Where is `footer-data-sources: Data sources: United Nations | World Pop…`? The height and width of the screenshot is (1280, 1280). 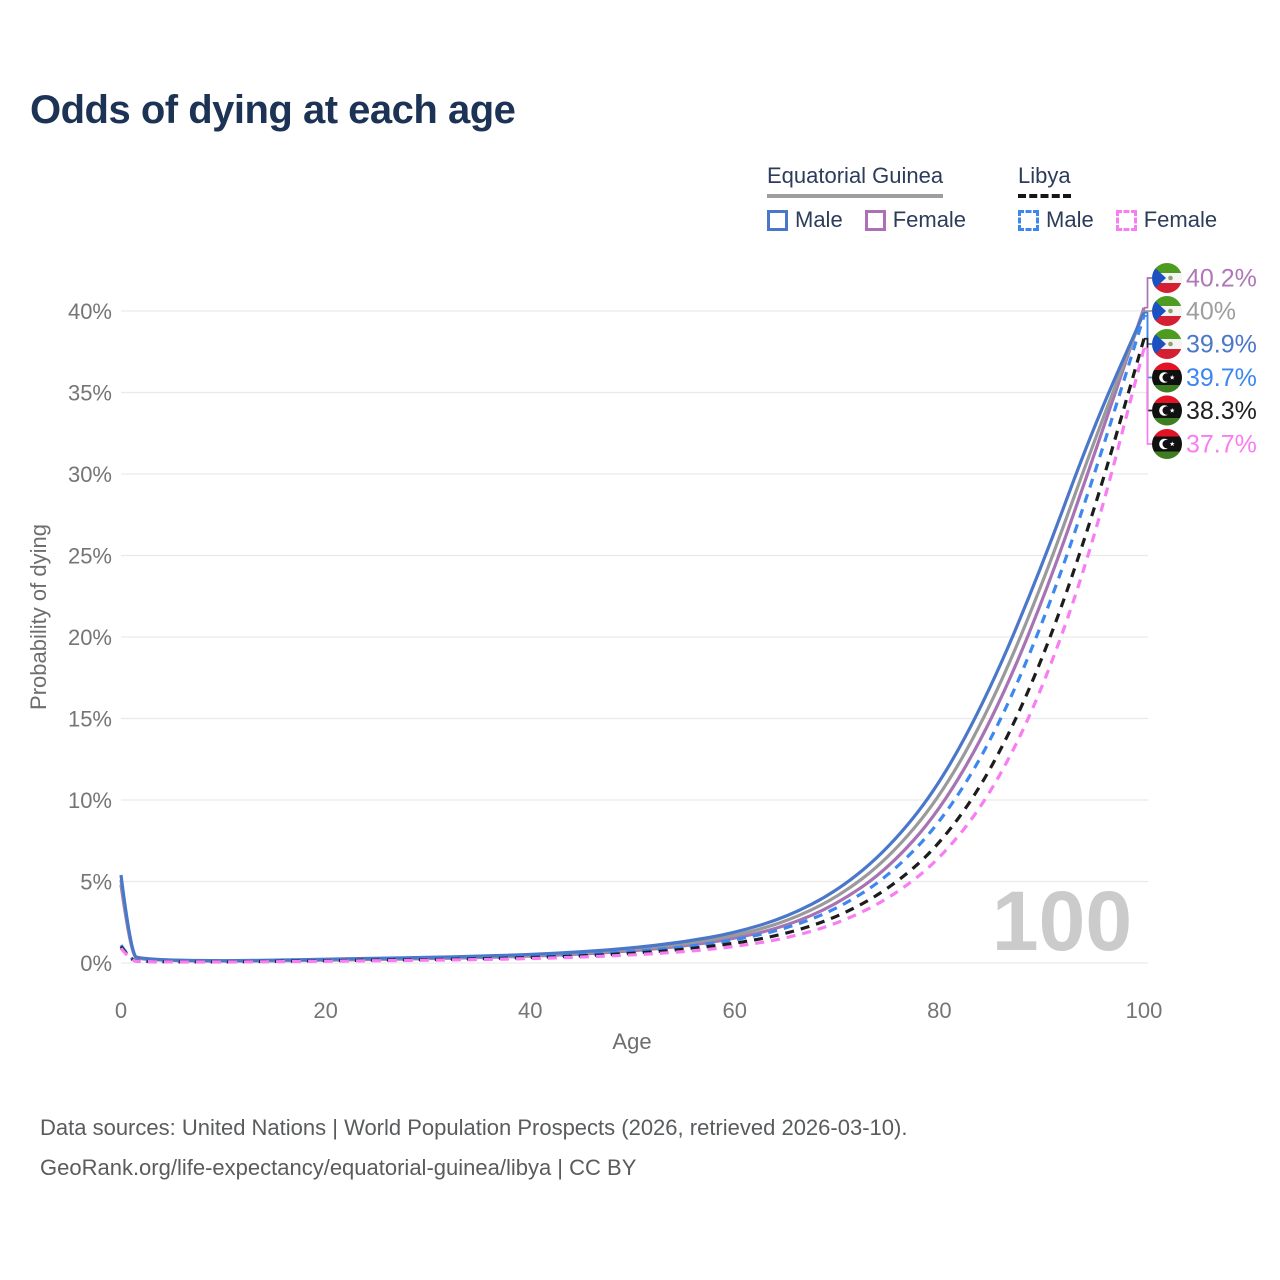 footer-data-sources: Data sources: United Nations | World Pop… is located at coordinates (474, 1127).